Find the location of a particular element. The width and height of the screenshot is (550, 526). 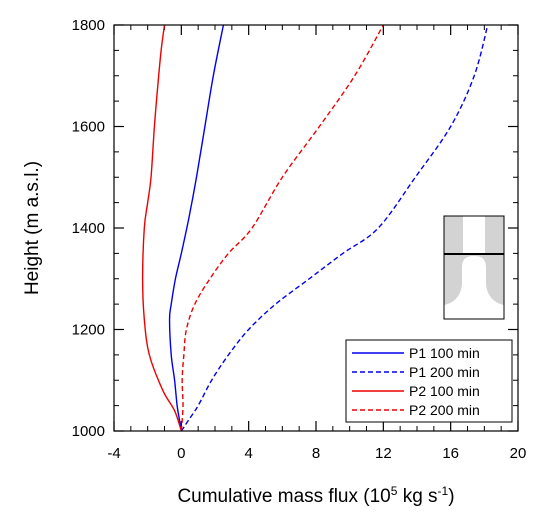

x-axis-title-unit-exponent: -1 is located at coordinates (443, 491).